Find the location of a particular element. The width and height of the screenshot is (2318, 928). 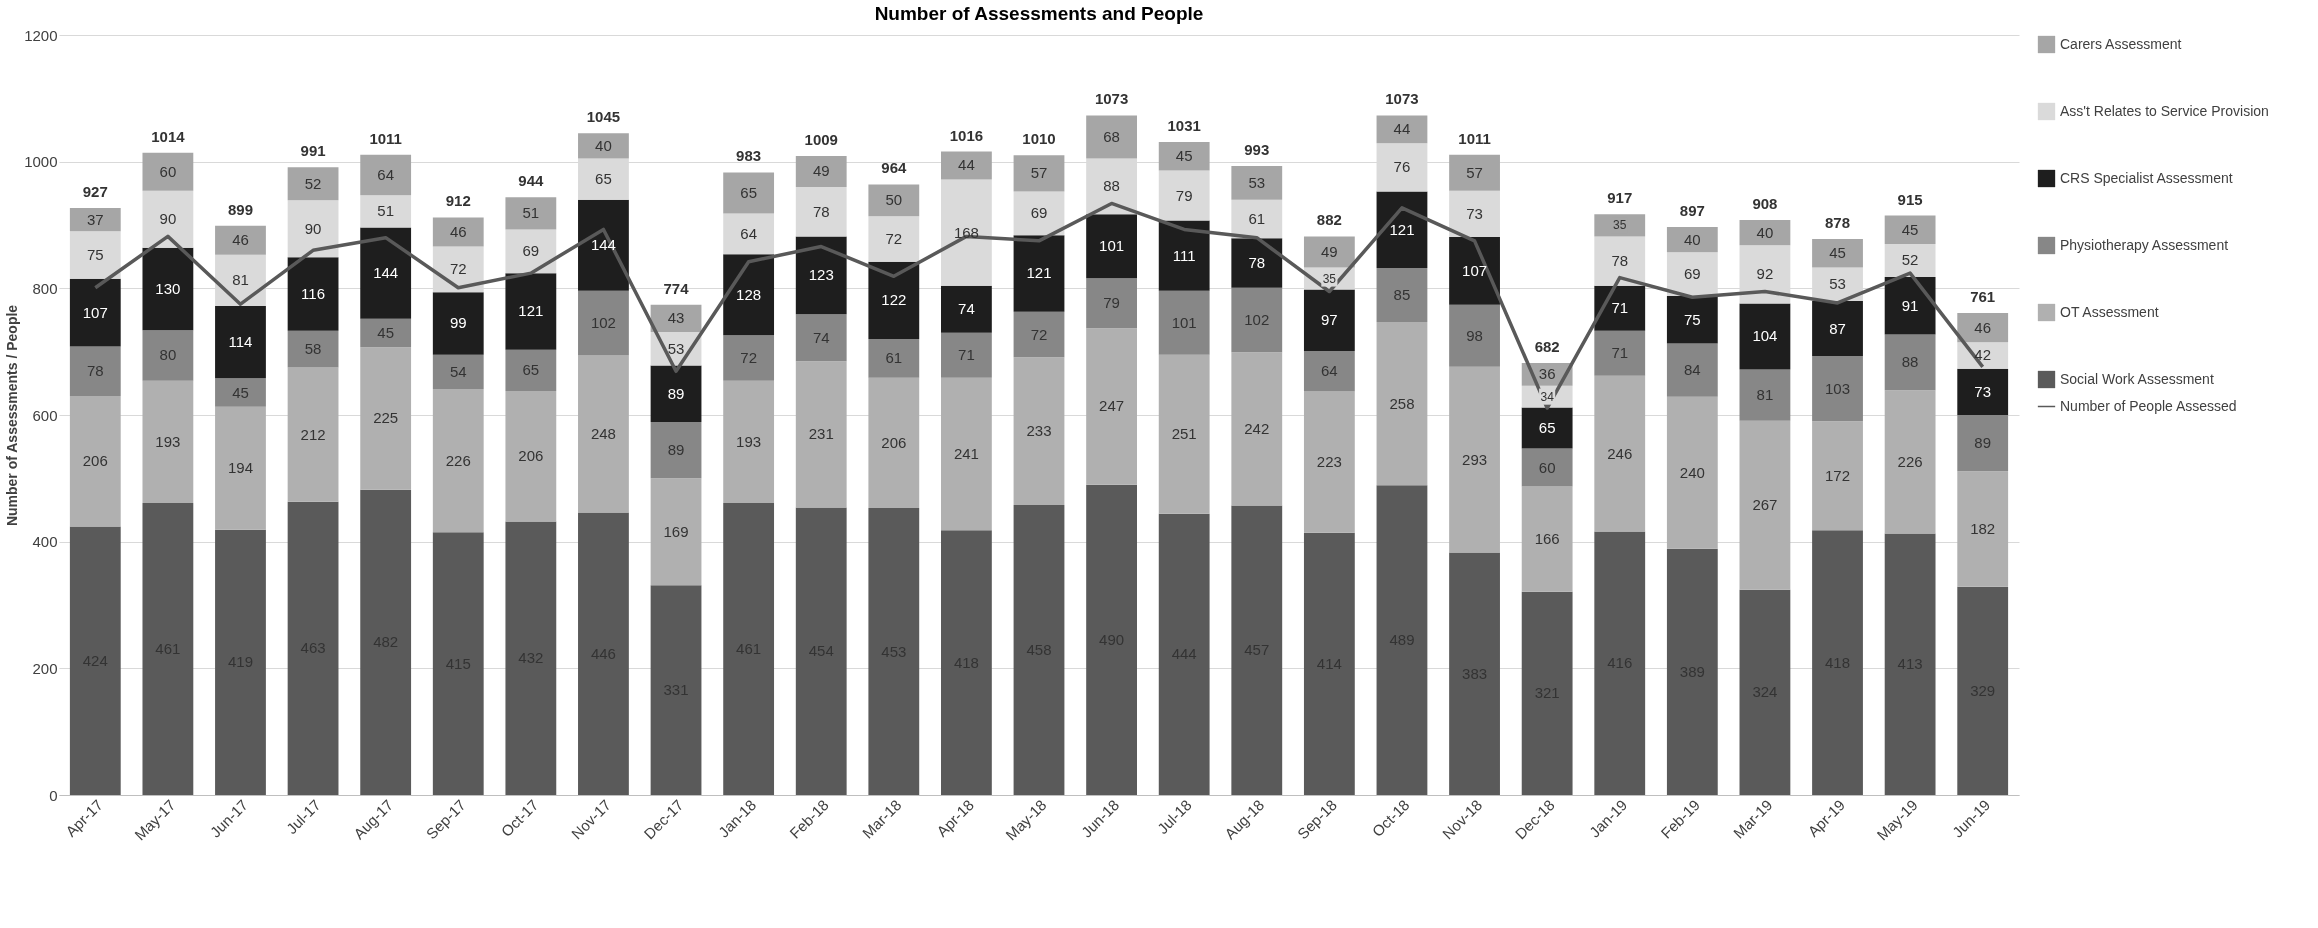

data-label: 248 is located at coordinates (603, 433).